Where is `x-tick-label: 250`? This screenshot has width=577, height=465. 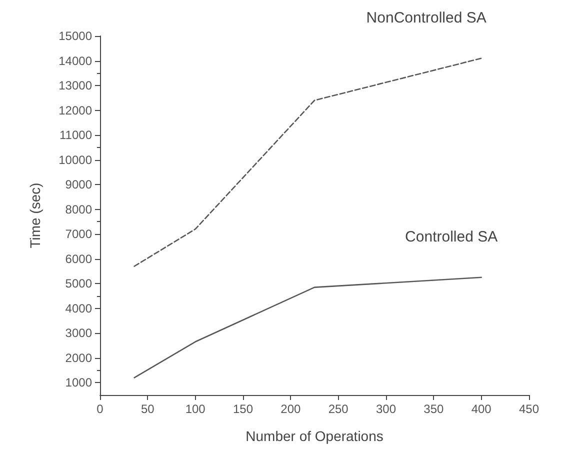
x-tick-label: 250 is located at coordinates (338, 409).